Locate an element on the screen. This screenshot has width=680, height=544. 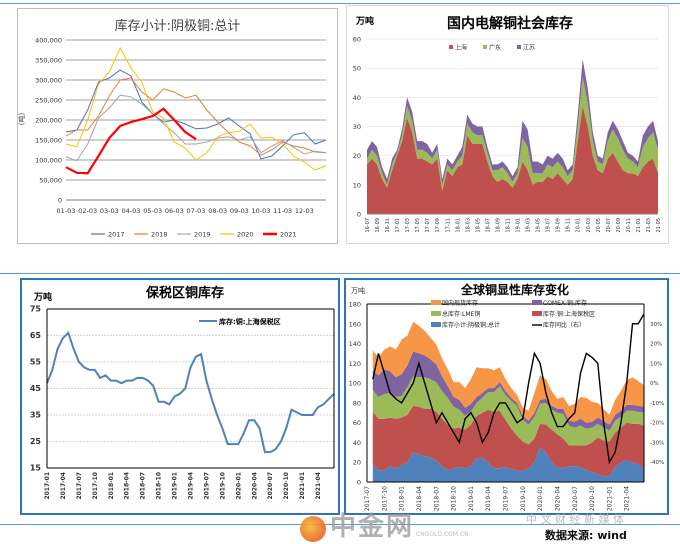
x-tick-label: 01-03 is located at coordinates (66, 211).